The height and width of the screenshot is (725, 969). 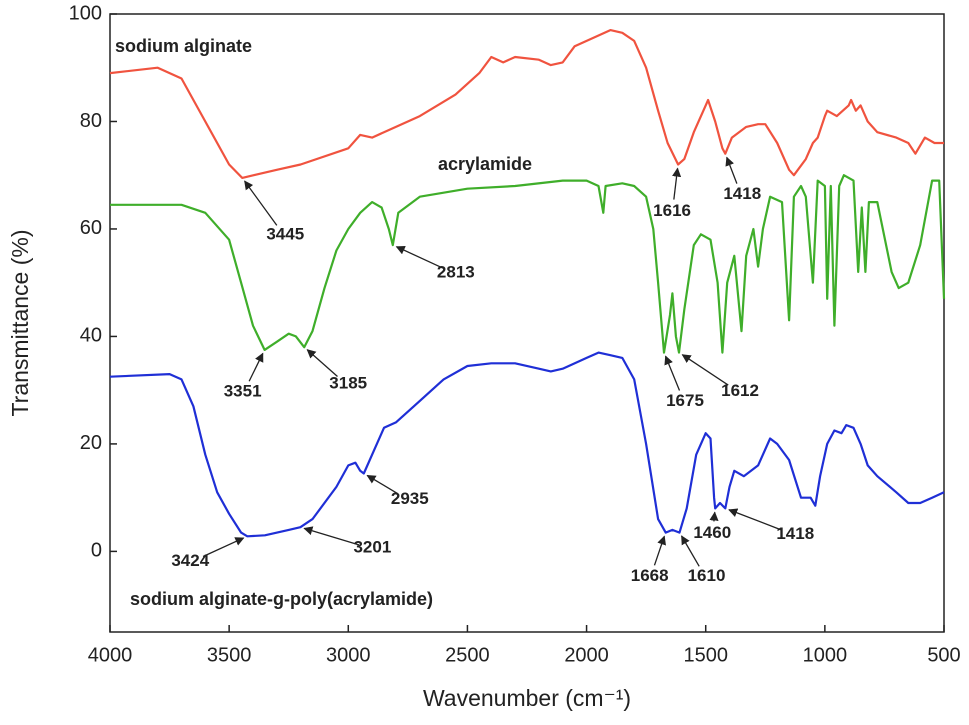 I want to click on annotation-label: 1460, so click(x=712, y=532).